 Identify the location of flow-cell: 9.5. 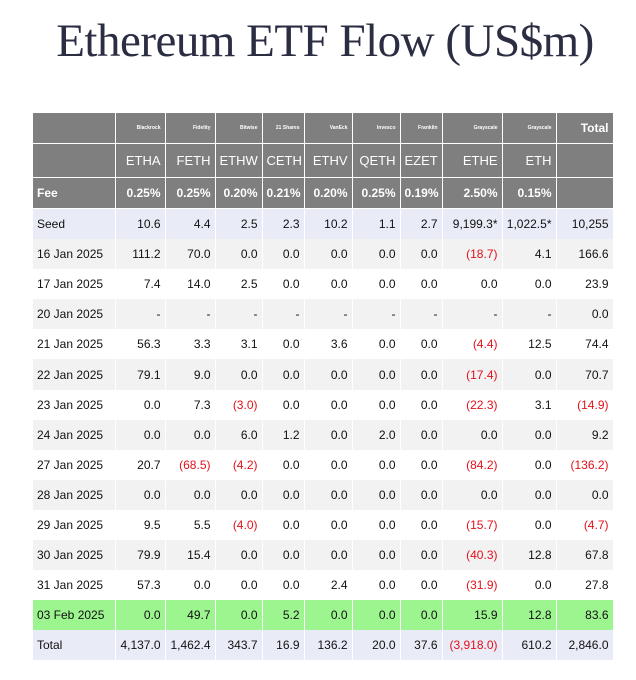
(140, 525).